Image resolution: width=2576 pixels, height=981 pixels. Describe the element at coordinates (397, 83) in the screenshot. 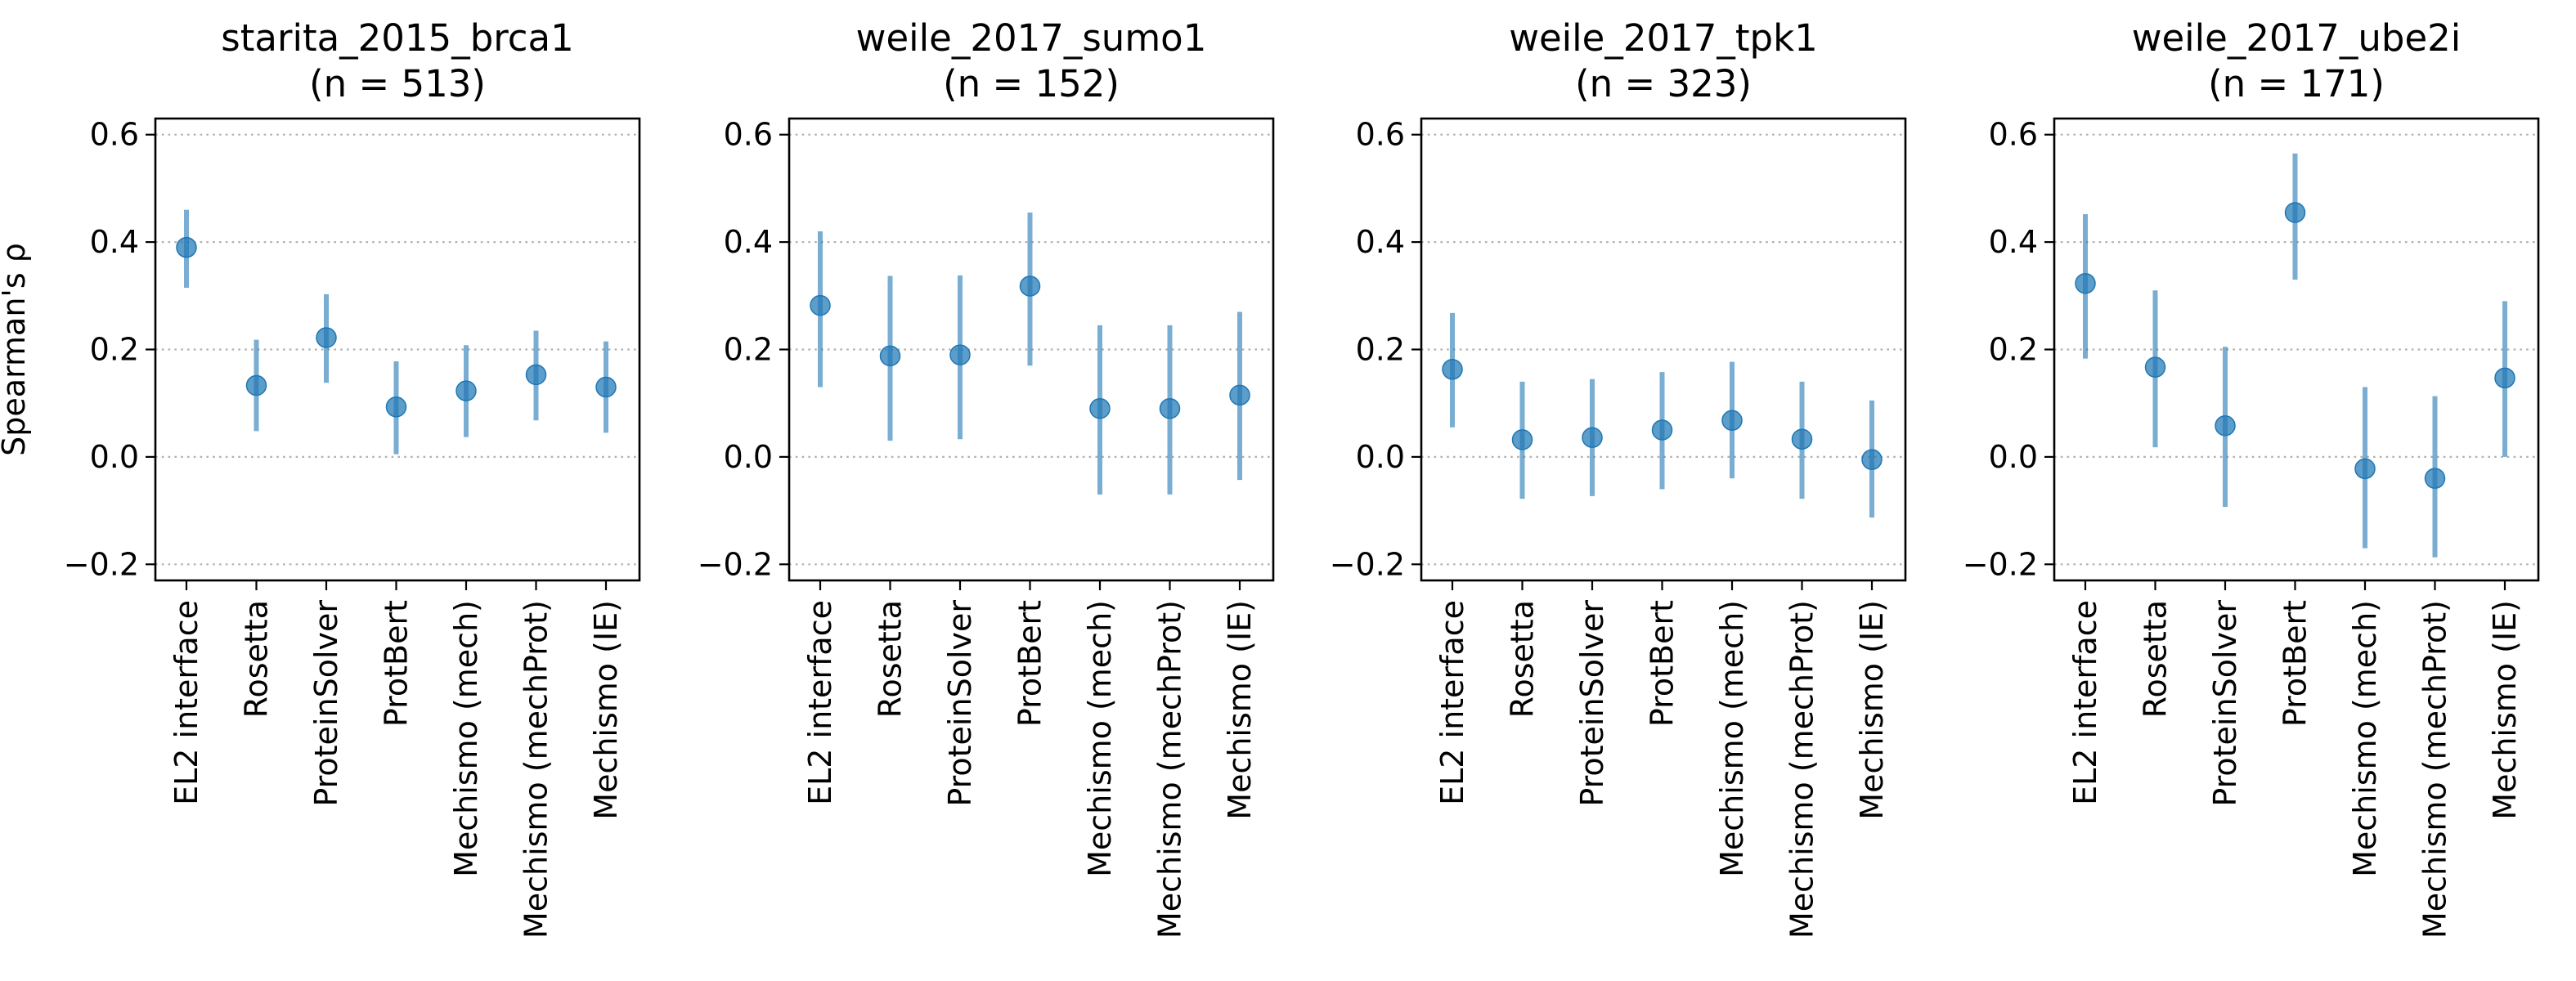

I see `panel-subtitle: (n = 513)` at that location.